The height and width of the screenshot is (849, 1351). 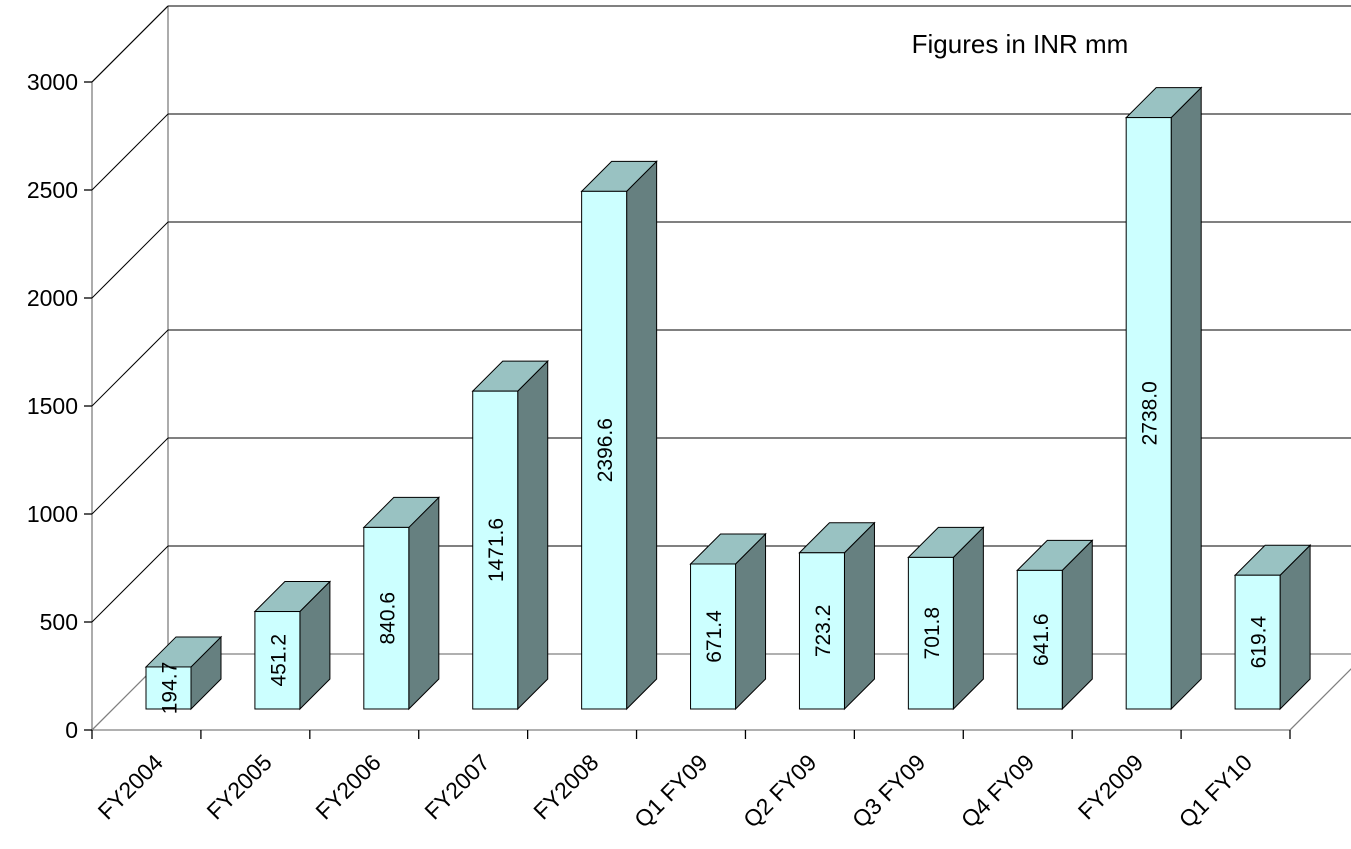 I want to click on bar-value-label: 2738.0, so click(x=1150, y=413).